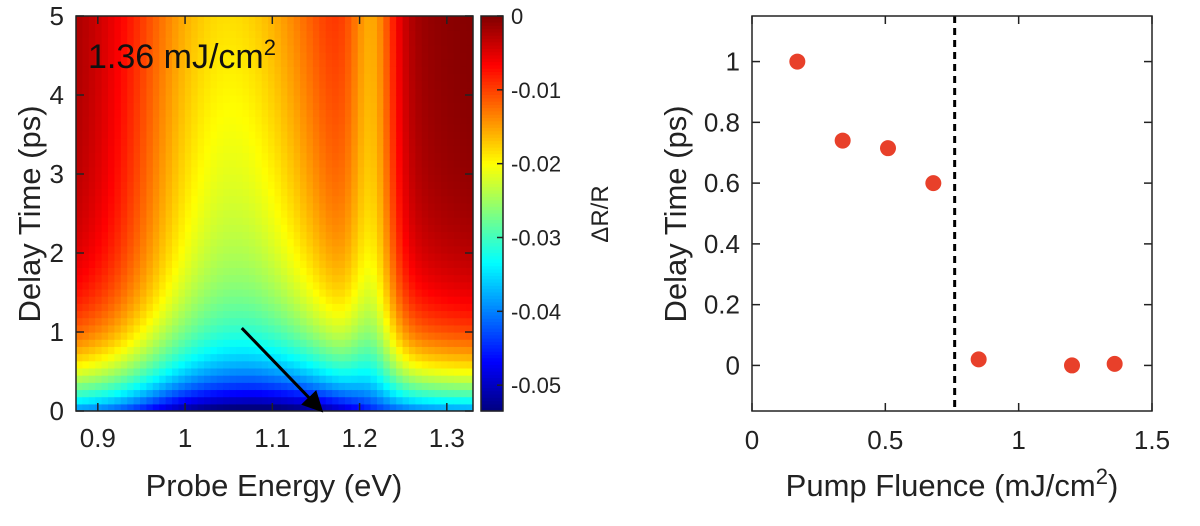 The image size is (1200, 526). I want to click on scatter-x-tick-label: 0.5, so click(885, 440).